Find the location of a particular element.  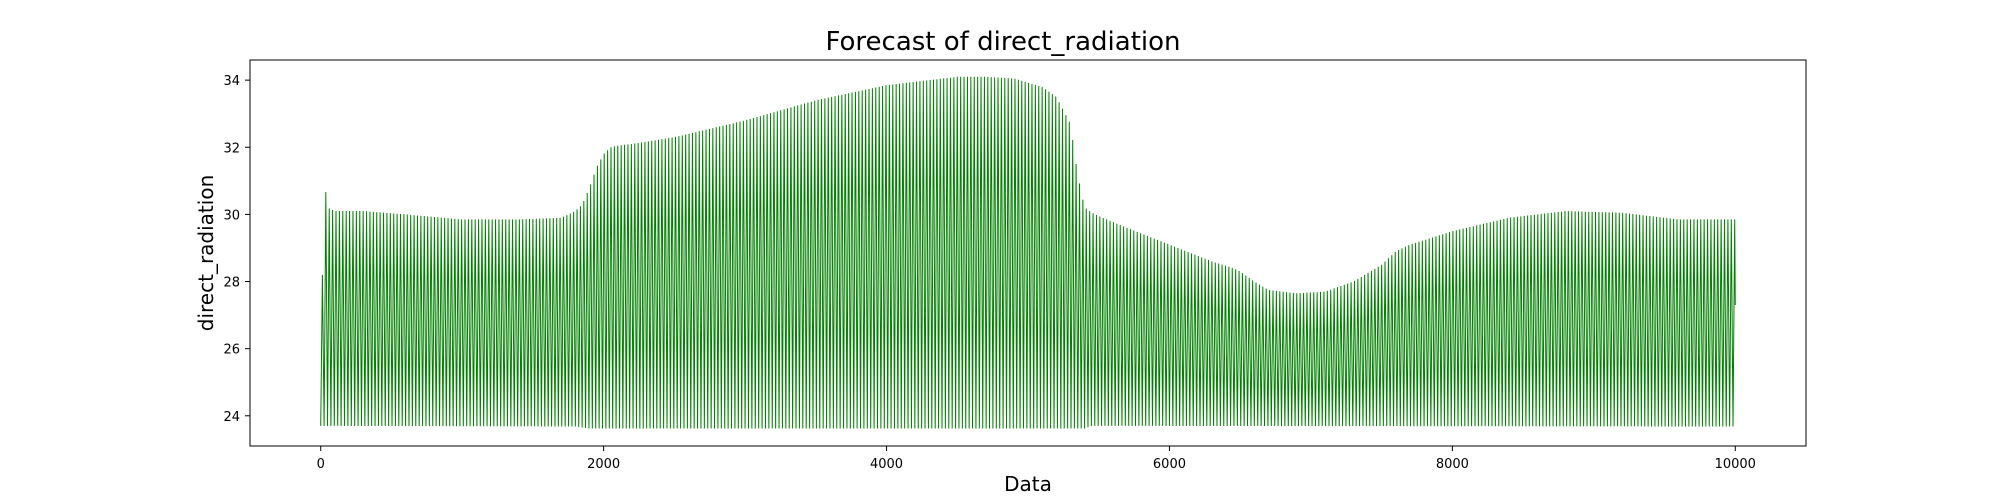

y-tick-label: 32 is located at coordinates (231, 148).